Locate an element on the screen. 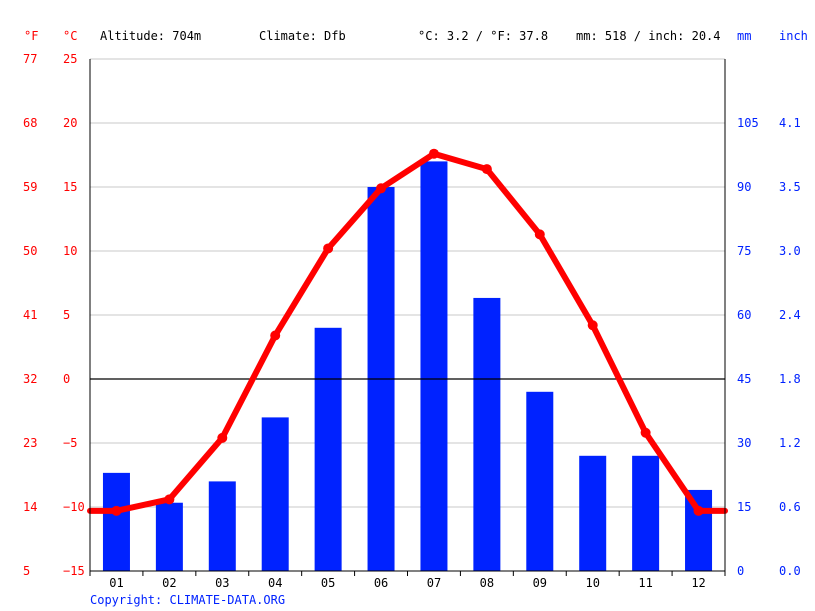  mm-tick-label: 0 is located at coordinates (740, 571).